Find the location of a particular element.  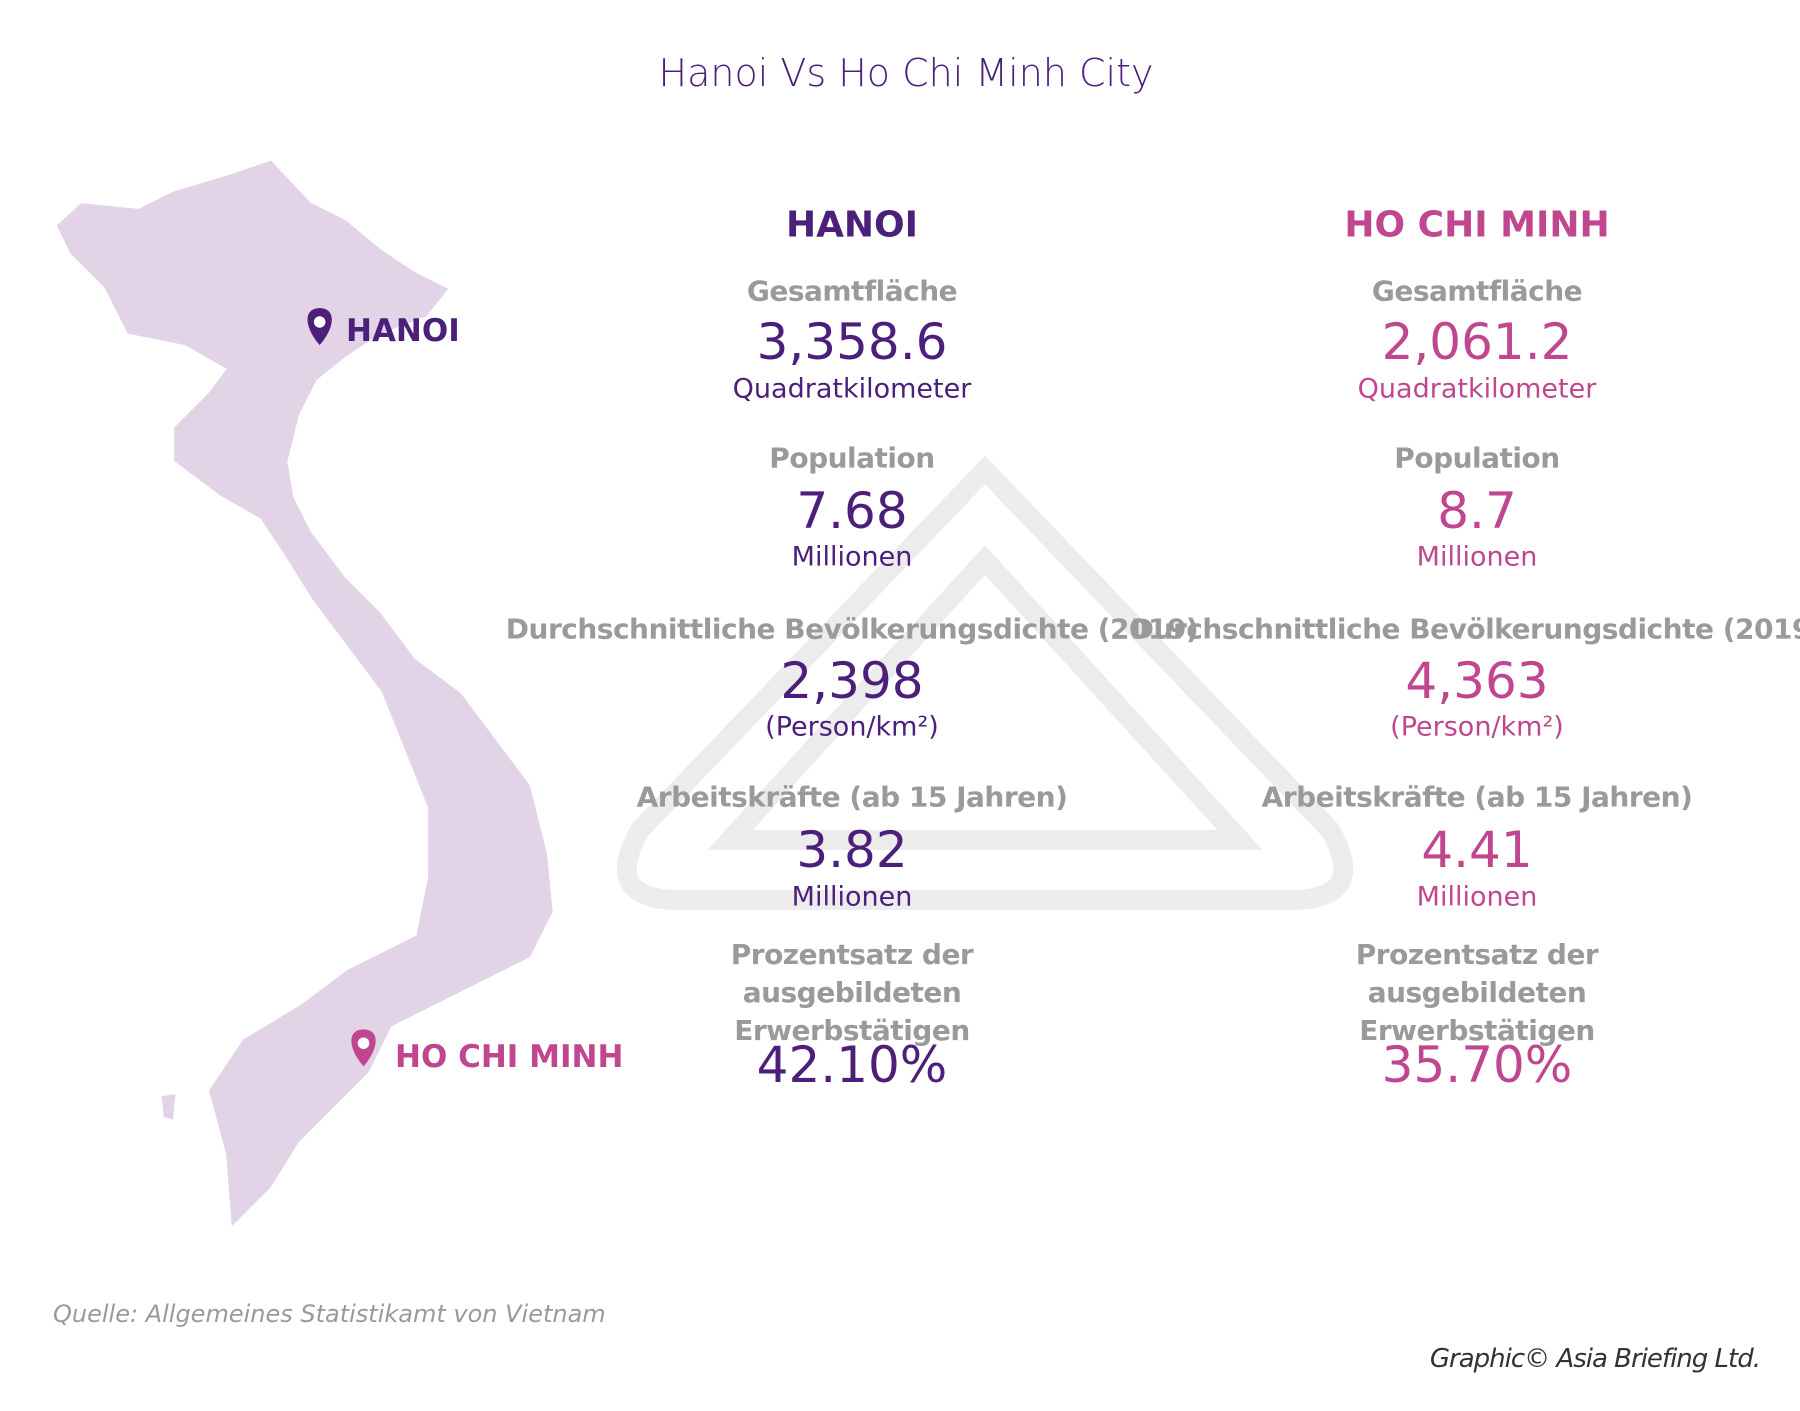

credit: Graphic© Asia Briefing Ltd. is located at coordinates (1595, 1359).